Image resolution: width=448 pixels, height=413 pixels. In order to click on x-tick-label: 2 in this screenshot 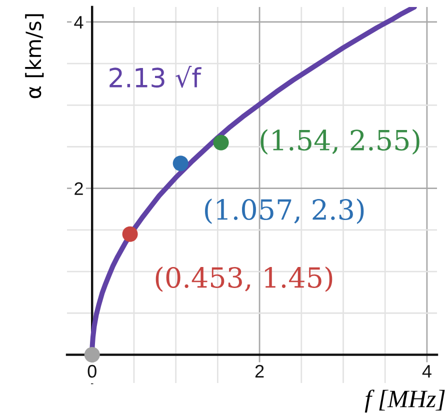, I will do `click(259, 371)`.